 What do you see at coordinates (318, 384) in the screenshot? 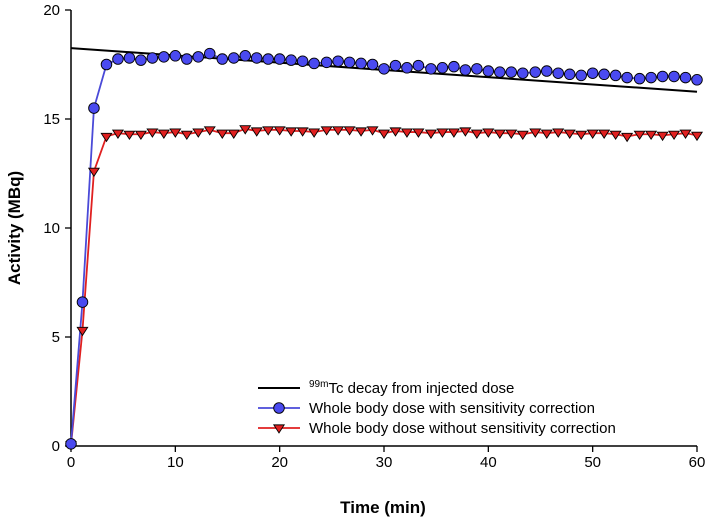
I see `legend-decay-isotope-superscript: 99m` at bounding box center [318, 384].